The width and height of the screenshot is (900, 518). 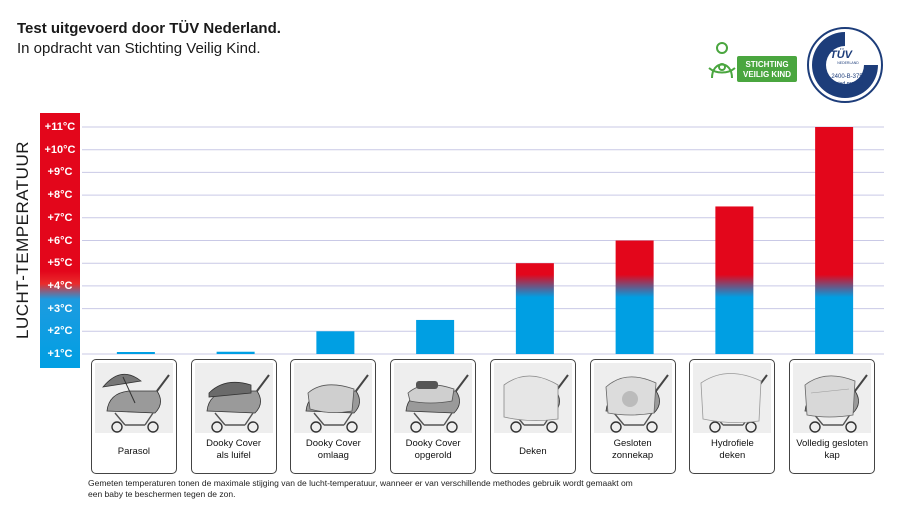 What do you see at coordinates (633, 449) in the screenshot?
I see `x-category-label: Gesloten zonnekap` at bounding box center [633, 449].